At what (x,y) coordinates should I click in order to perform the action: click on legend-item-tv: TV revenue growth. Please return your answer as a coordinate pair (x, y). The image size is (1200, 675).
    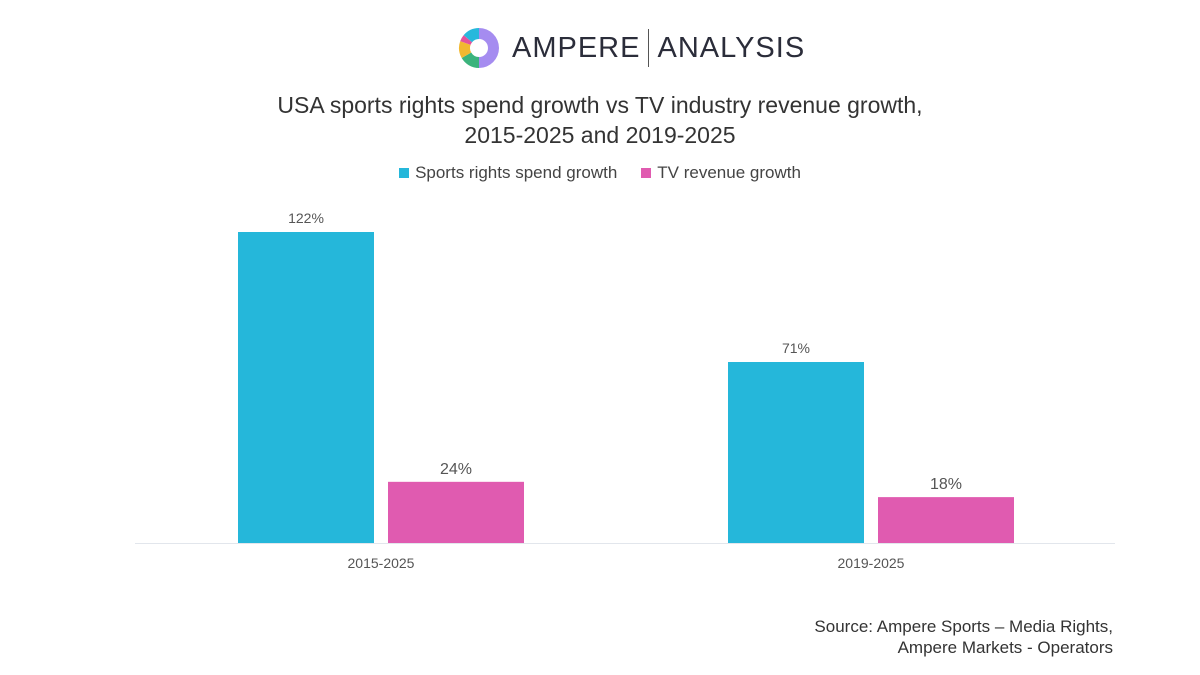
    Looking at the image, I should click on (721, 173).